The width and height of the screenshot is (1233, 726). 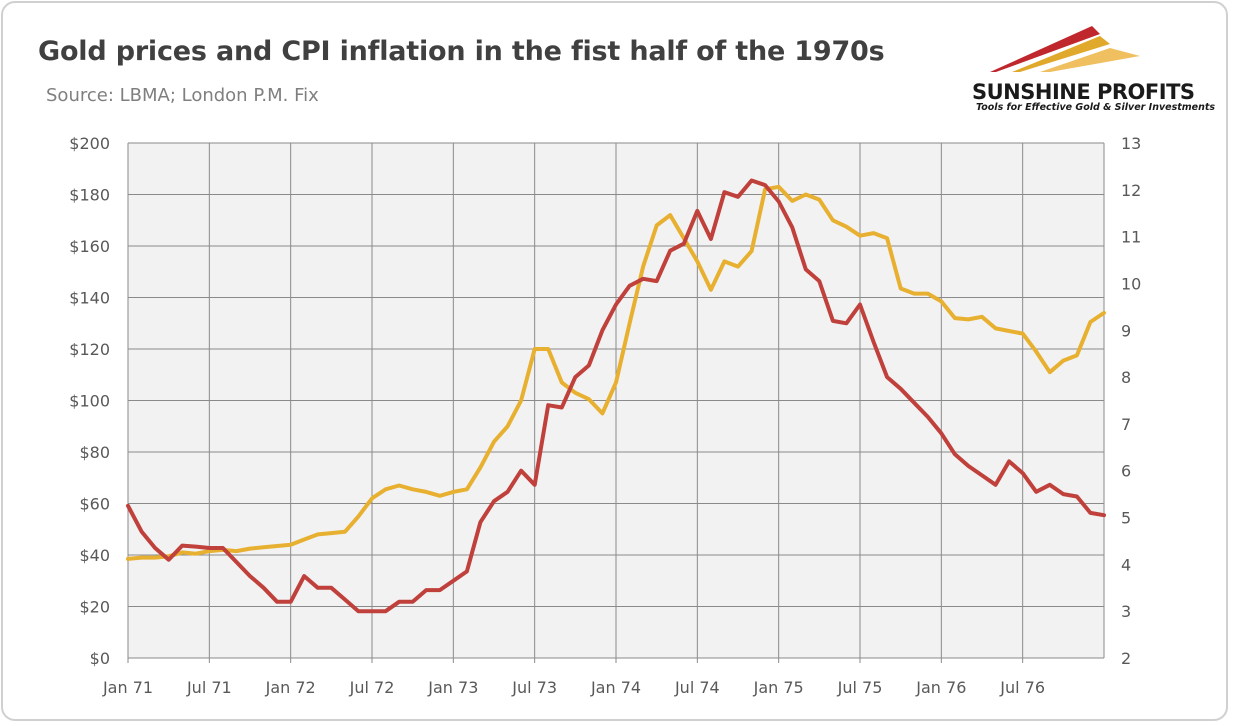 I want to click on y-left-tick-label: $100, so click(x=89, y=401).